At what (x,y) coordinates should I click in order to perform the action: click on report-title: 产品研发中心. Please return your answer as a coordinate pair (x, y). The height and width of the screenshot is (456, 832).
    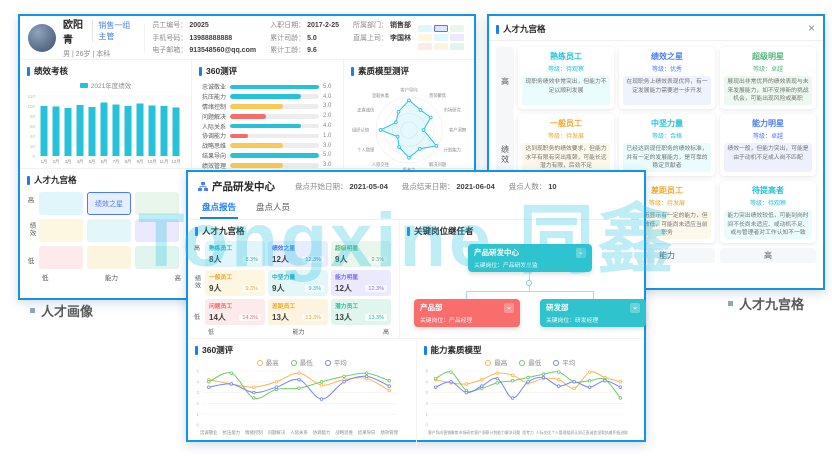
    Looking at the image, I should click on (243, 187).